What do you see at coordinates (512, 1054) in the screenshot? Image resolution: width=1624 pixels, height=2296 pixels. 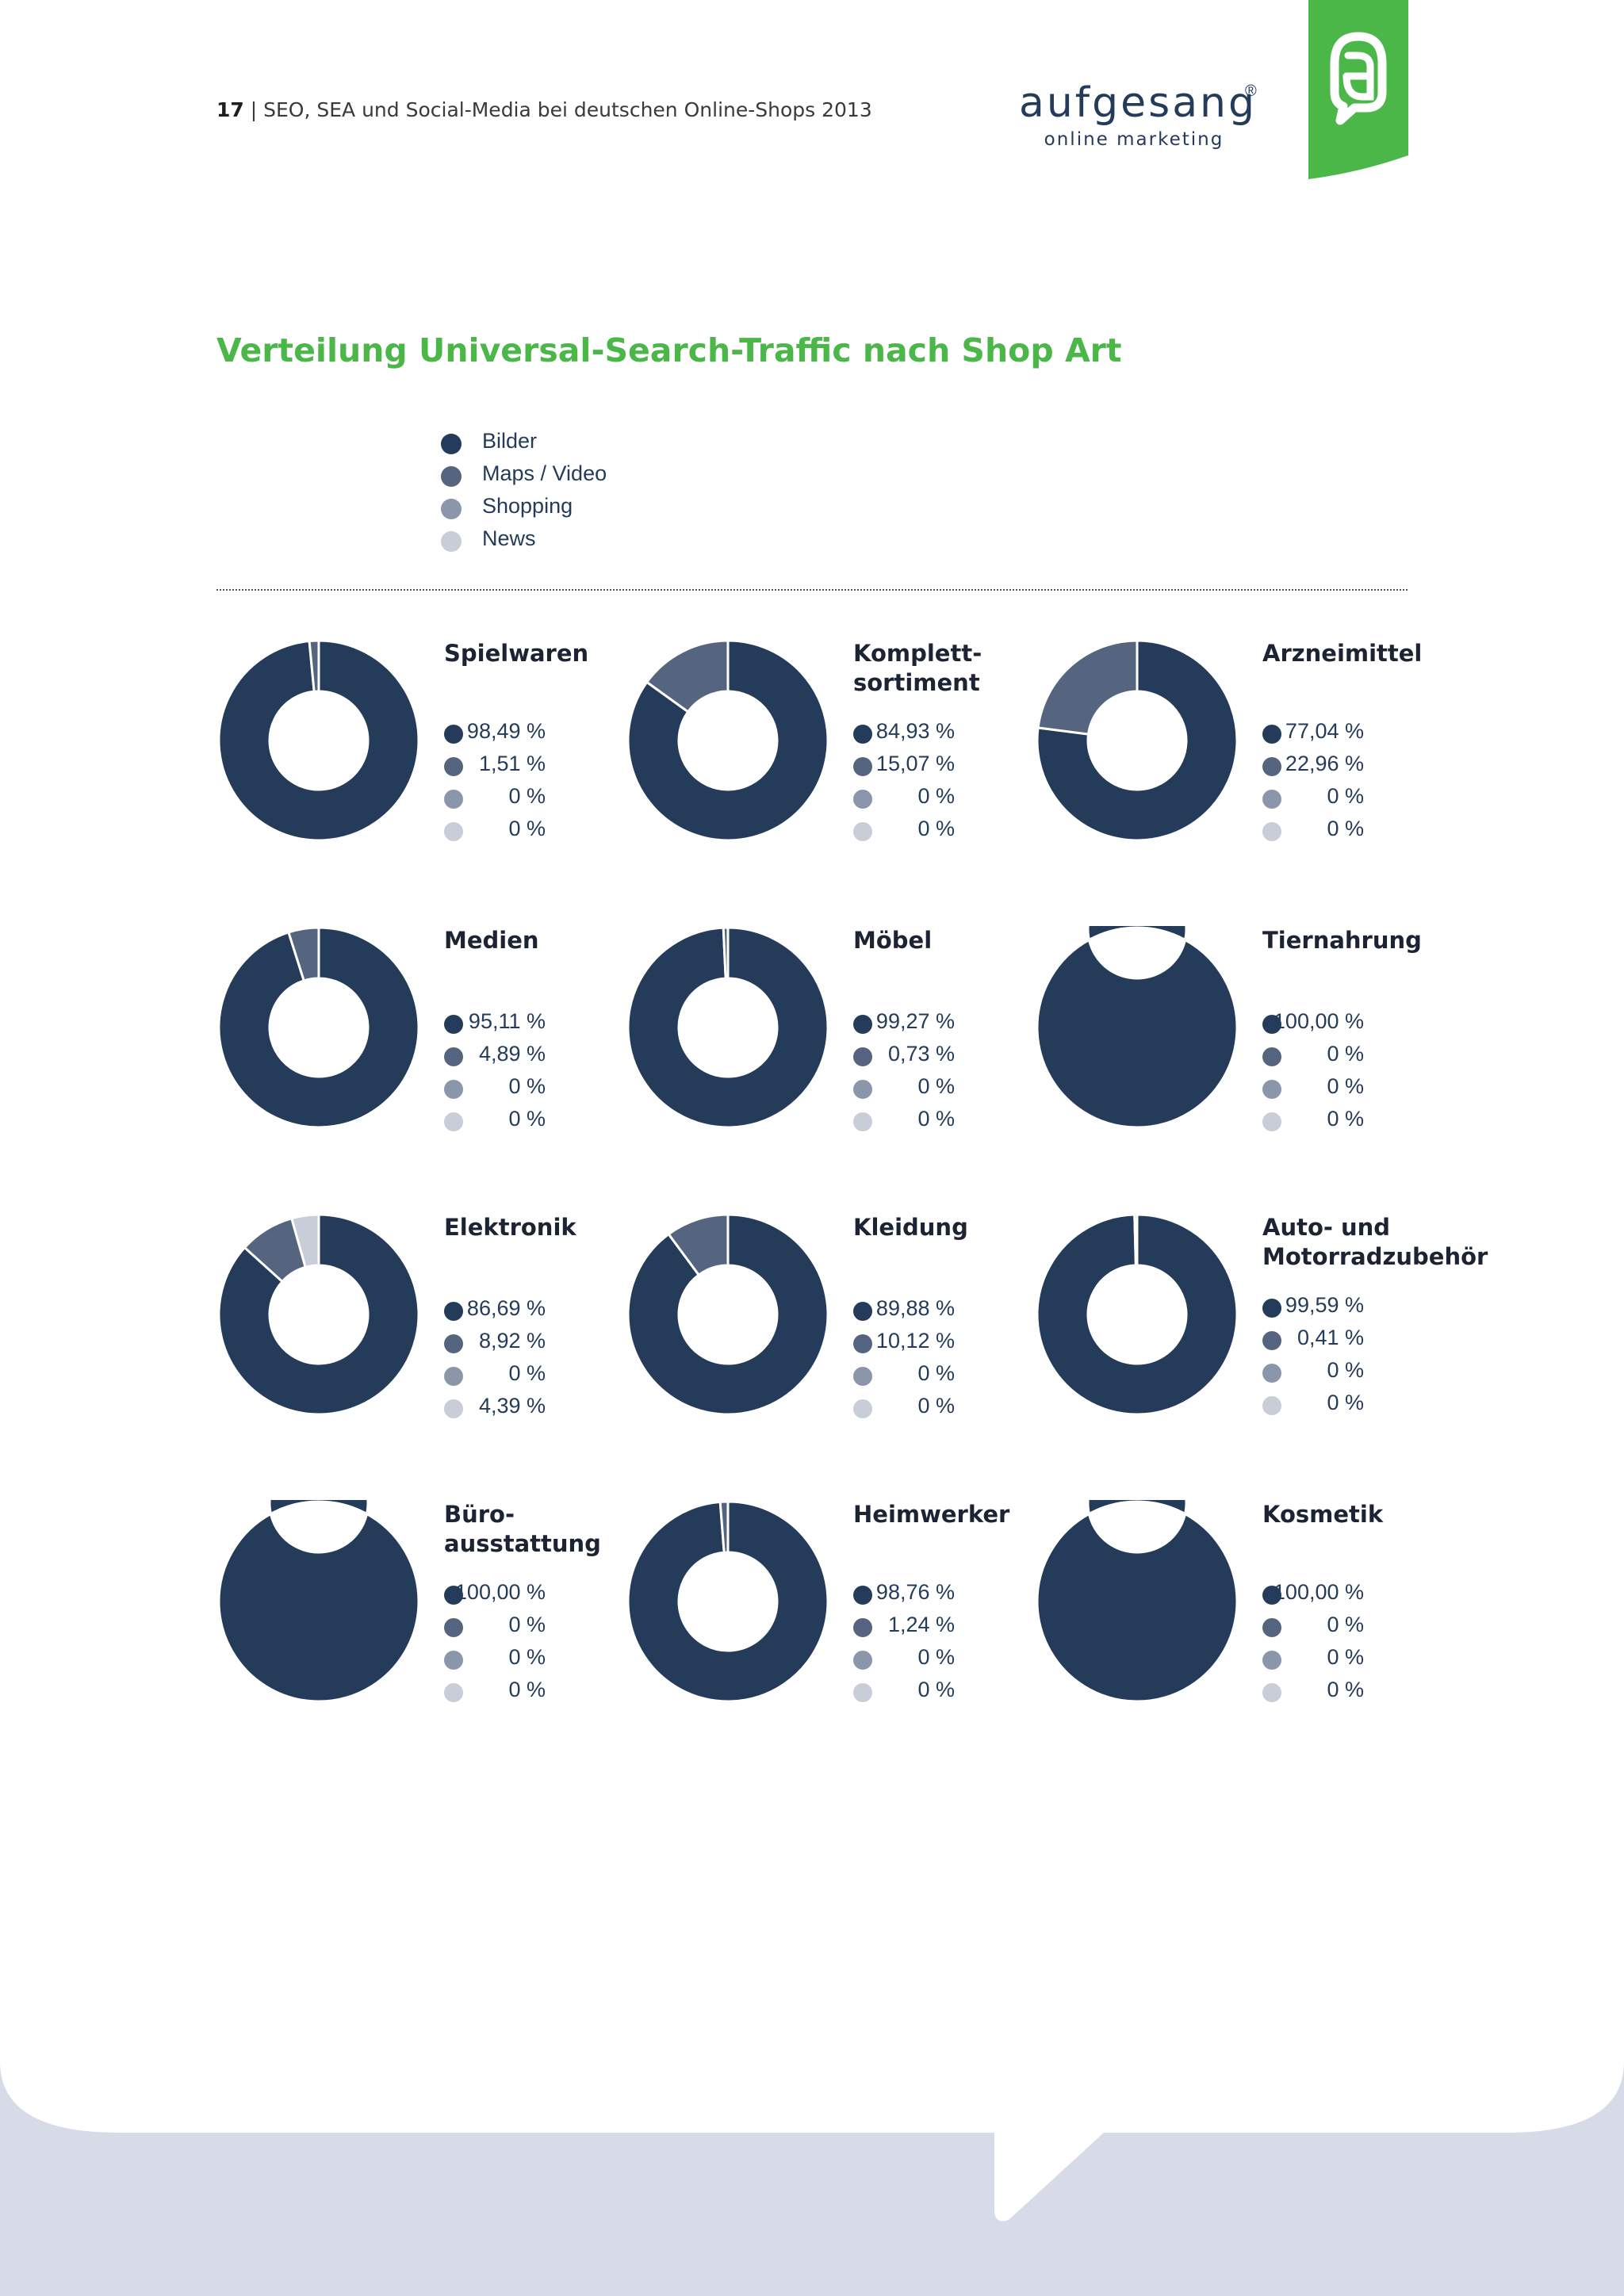 I see `value-label: 4,89 %` at bounding box center [512, 1054].